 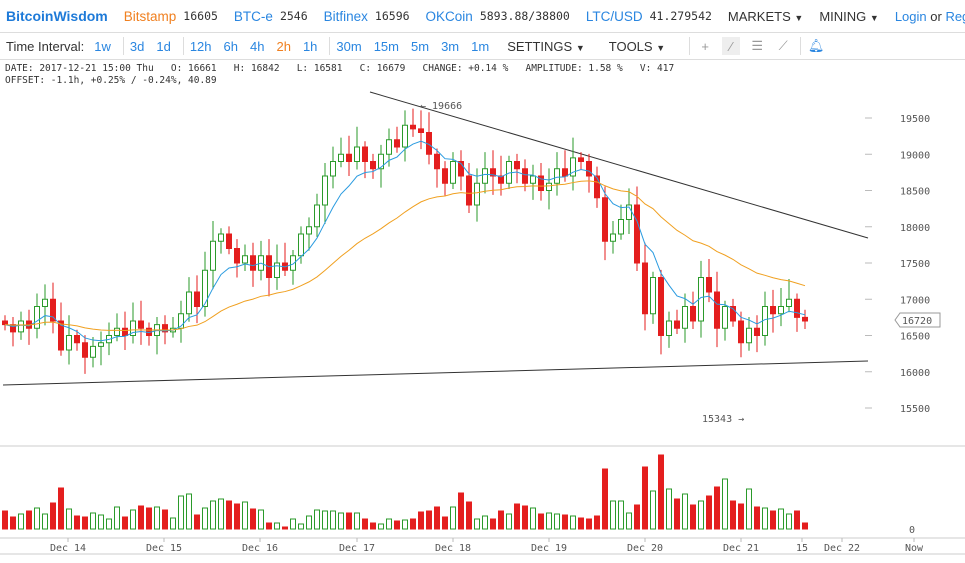 I want to click on x-tick-label: Now, so click(x=914, y=548).